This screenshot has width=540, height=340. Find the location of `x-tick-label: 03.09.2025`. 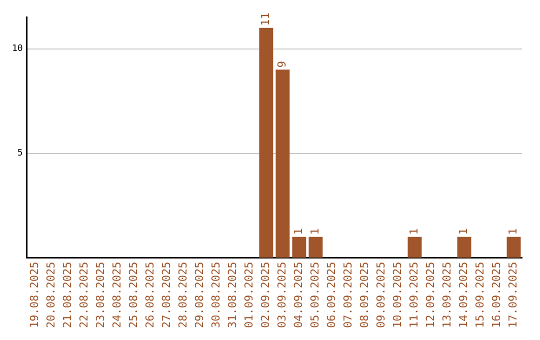

x-tick-label: 03.09.2025 is located at coordinates (282, 295).